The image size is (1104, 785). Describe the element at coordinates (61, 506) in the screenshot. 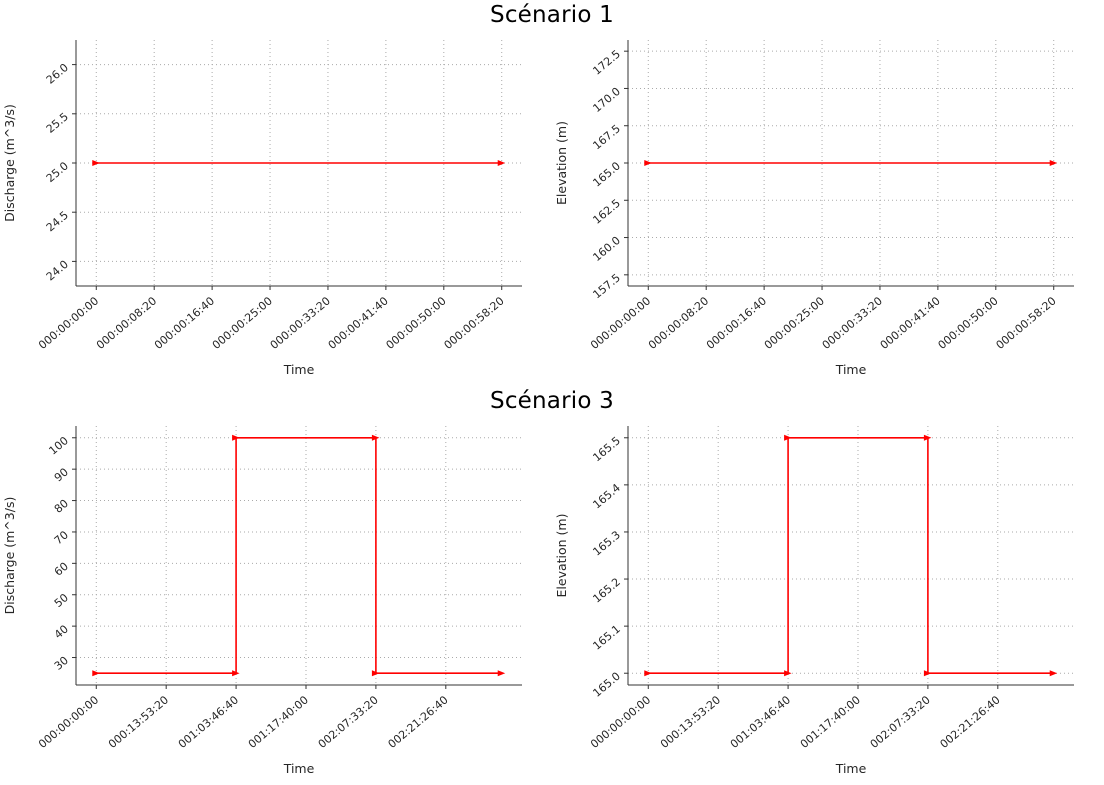

I see `y-tick-label: 80` at that location.